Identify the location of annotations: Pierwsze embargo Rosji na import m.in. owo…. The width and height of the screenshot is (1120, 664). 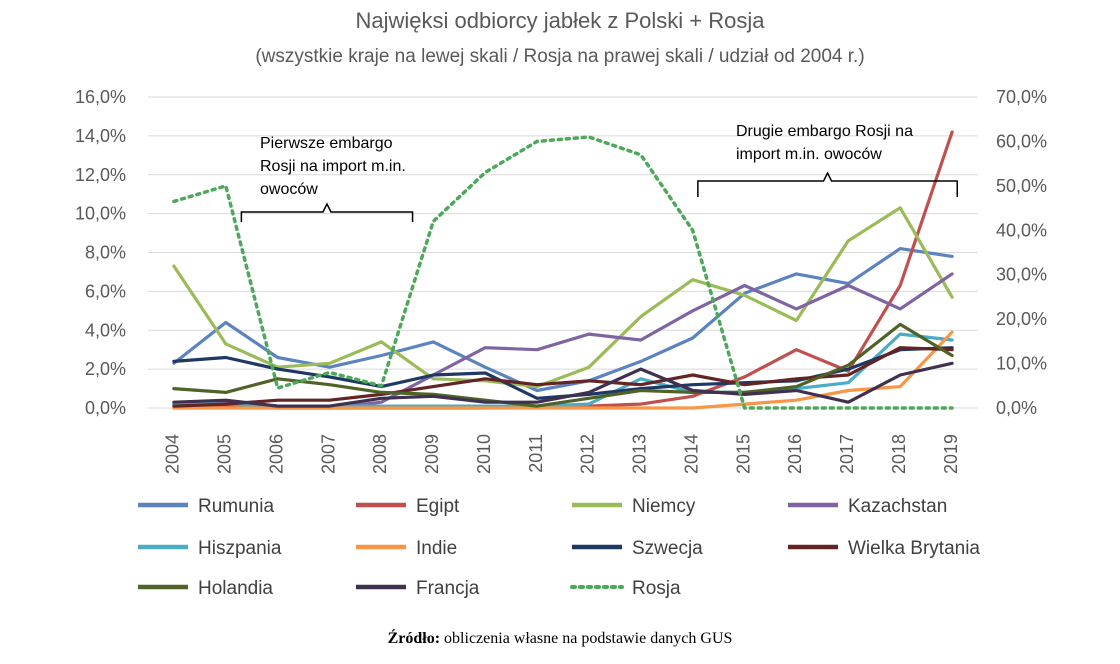
(599, 172).